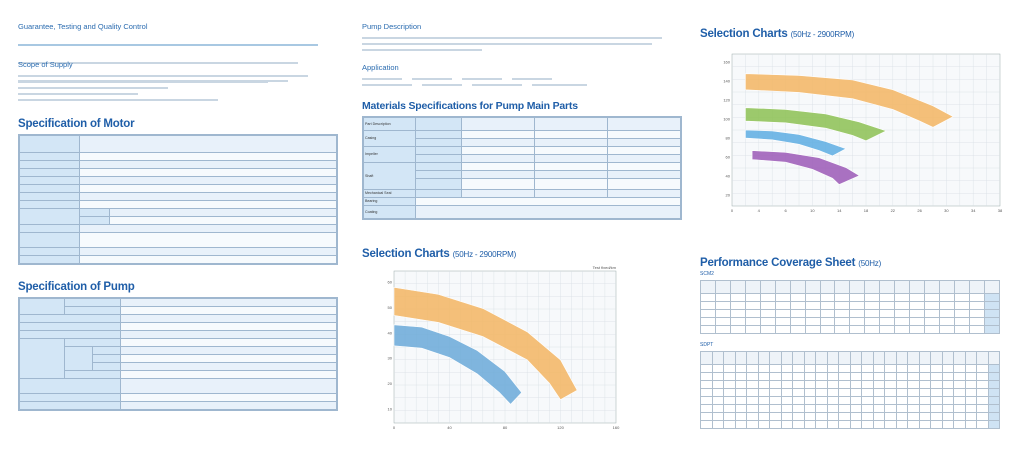  I want to click on performance-table-scm2, so click(850, 307).